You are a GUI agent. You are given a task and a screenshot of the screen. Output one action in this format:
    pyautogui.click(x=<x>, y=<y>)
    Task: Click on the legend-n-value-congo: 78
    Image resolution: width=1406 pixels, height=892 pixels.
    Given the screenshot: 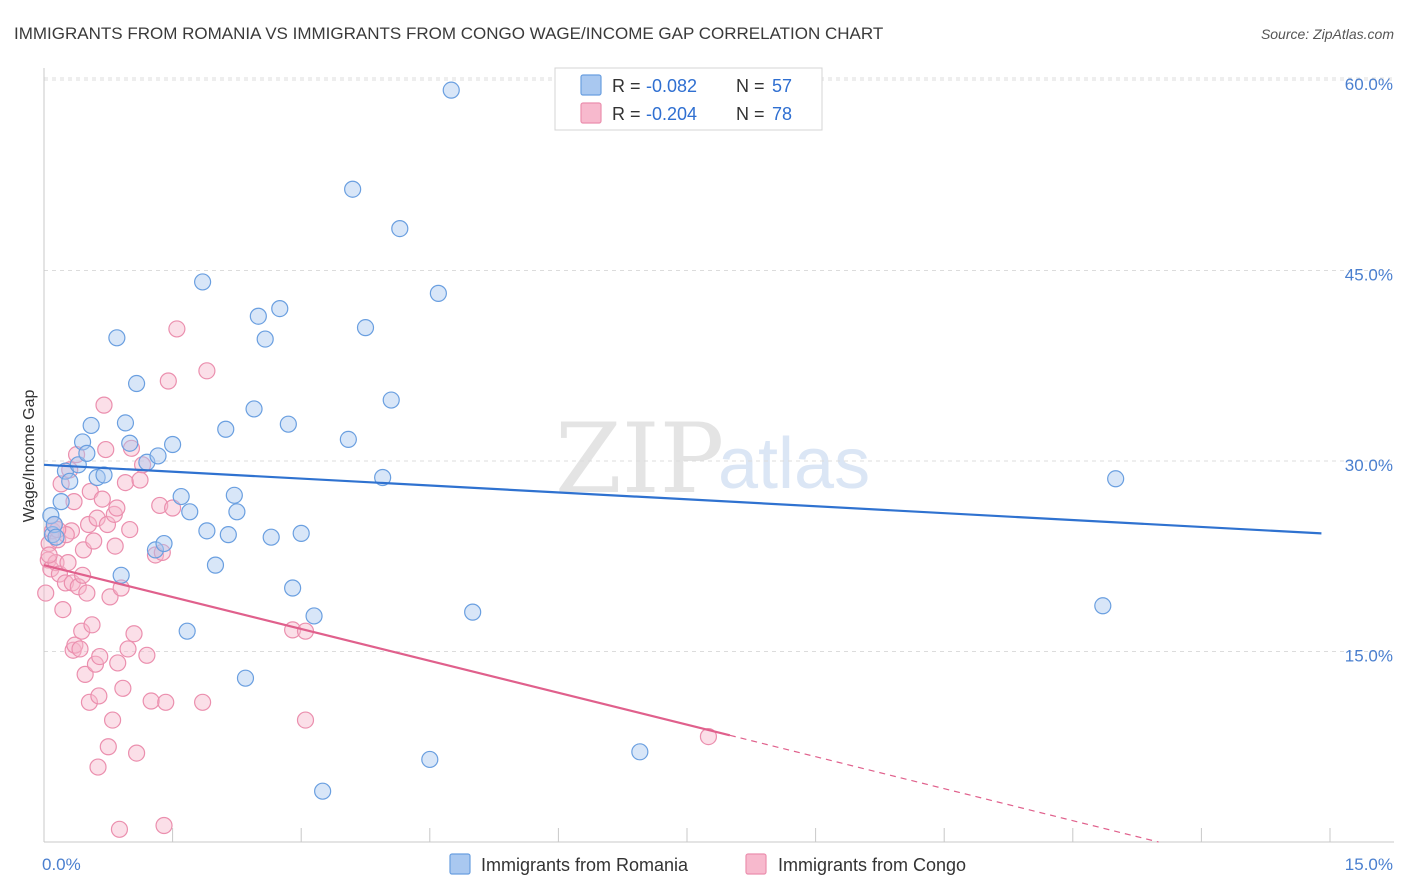 What is the action you would take?
    pyautogui.click(x=782, y=114)
    